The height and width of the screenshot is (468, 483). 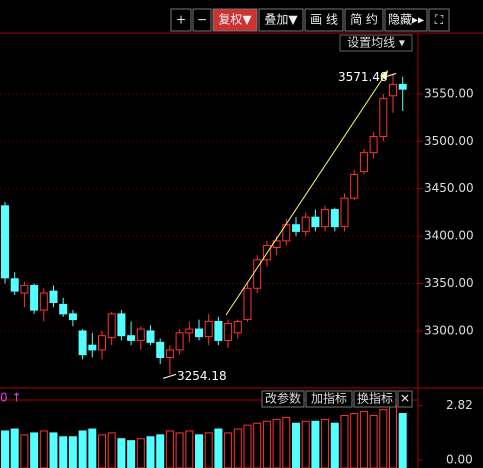 I want to click on indicator-label: 0 ↑, so click(x=11, y=398).